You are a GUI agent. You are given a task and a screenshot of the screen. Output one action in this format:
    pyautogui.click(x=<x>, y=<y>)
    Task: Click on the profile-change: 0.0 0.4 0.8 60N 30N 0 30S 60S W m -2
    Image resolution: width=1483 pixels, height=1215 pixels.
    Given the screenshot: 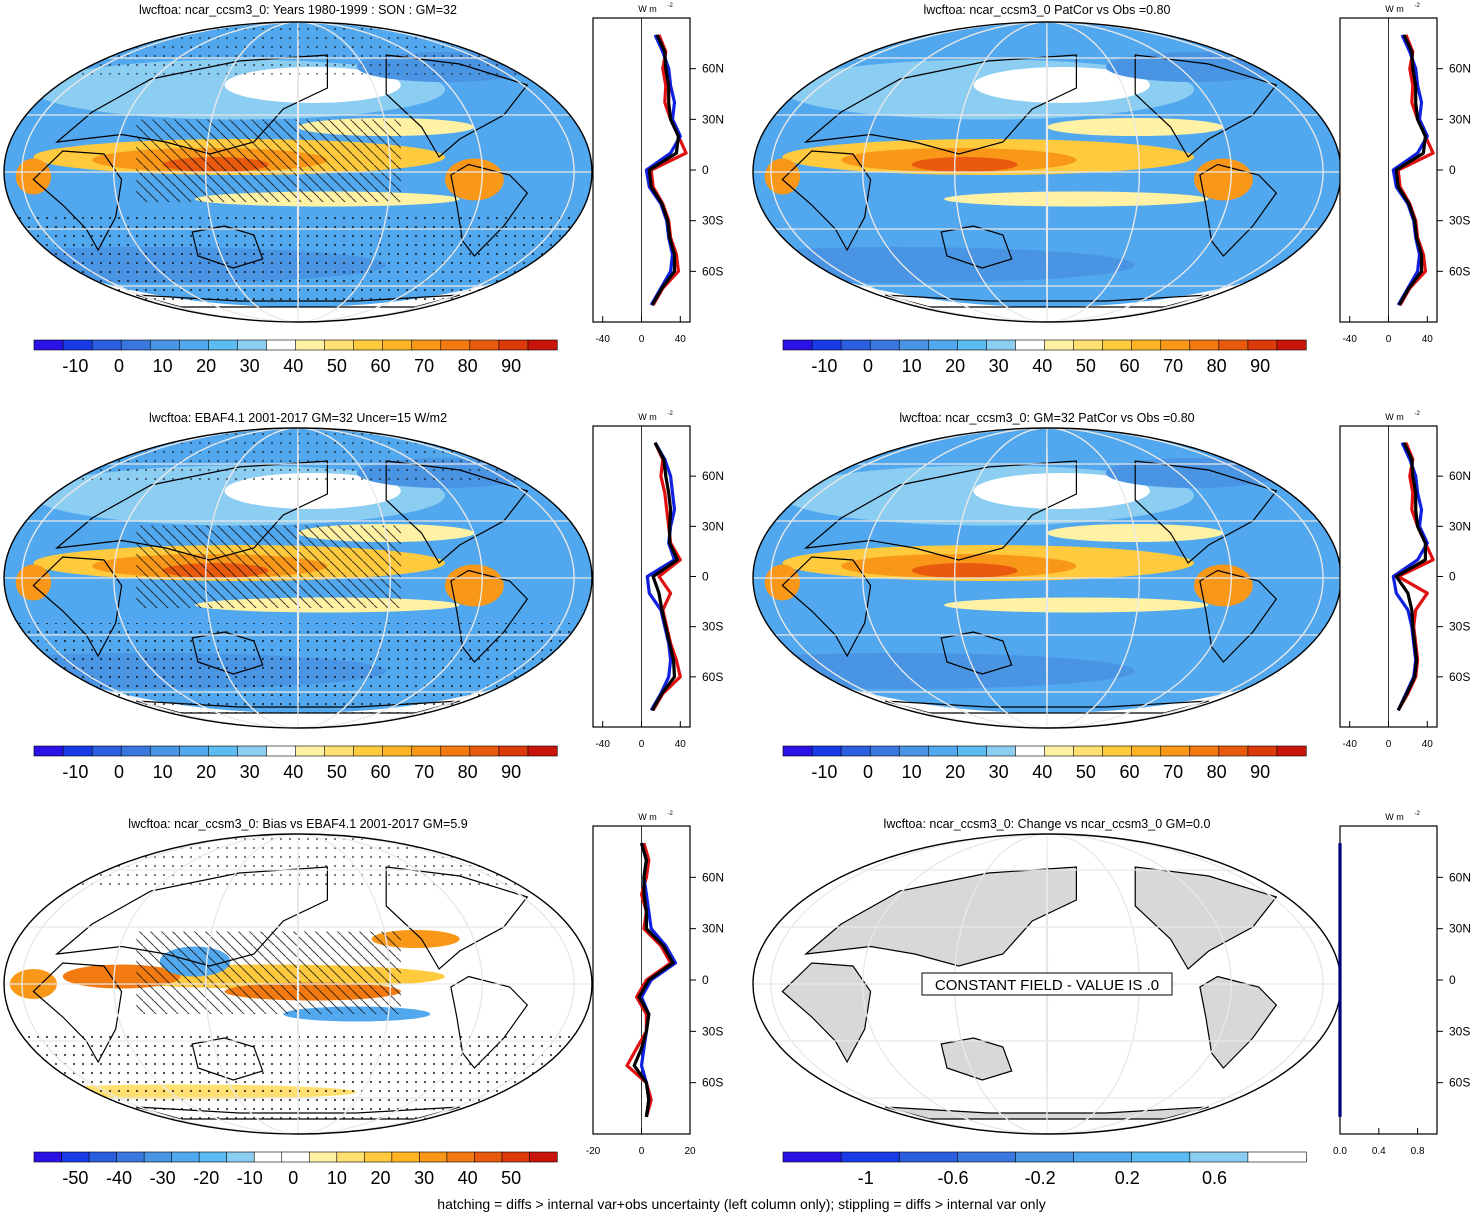 What is the action you would take?
    pyautogui.click(x=1402, y=984)
    